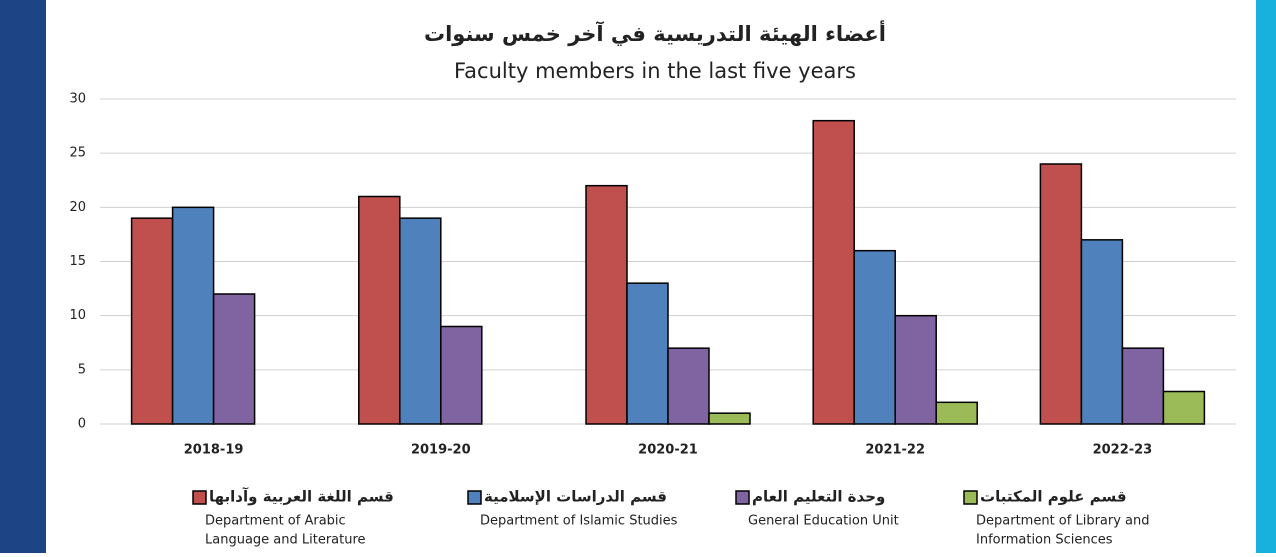 This screenshot has height=557, width=1276. Describe the element at coordinates (655, 32) in the screenshot. I see `chart-title: أعضاء الهيئة التدريسية في آخر خمس سنوات` at that location.